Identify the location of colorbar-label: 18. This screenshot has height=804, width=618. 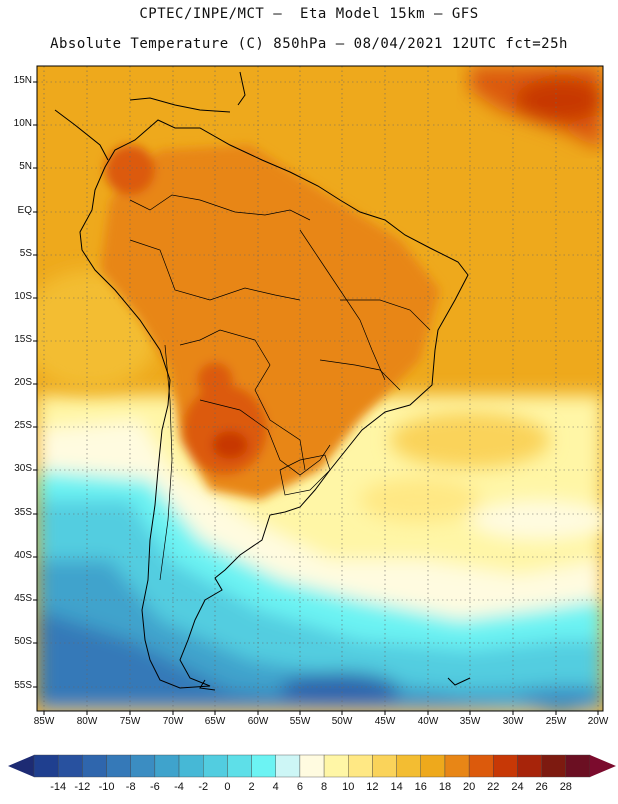
(445, 787).